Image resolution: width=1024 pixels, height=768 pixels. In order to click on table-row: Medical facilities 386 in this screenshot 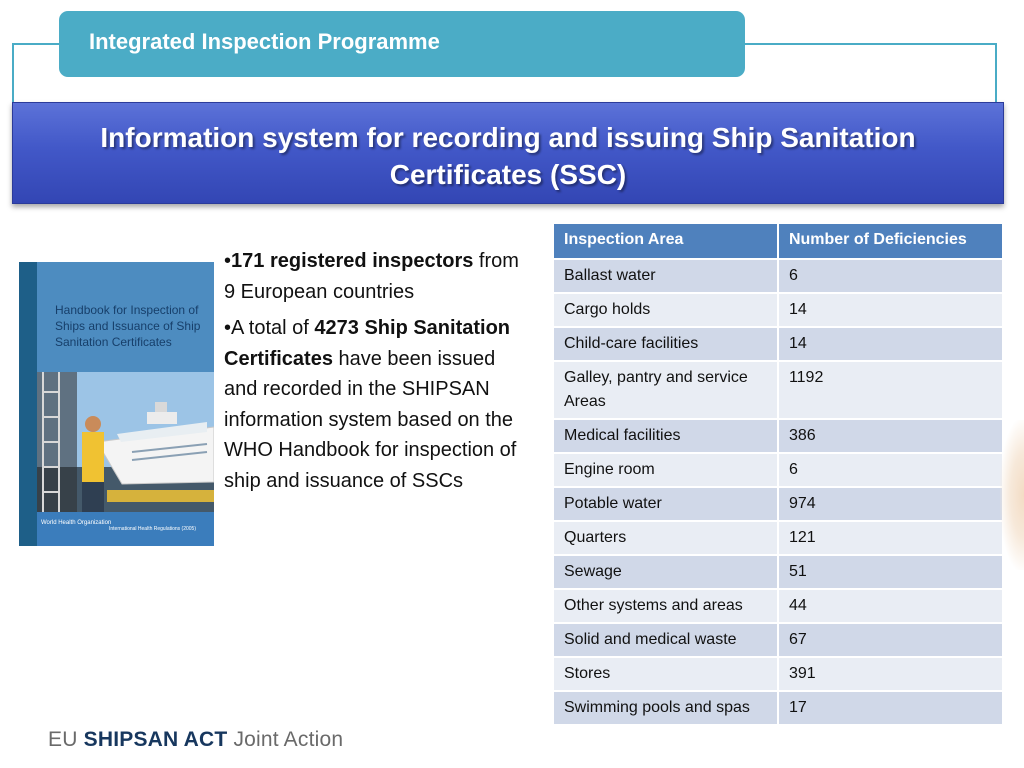, I will do `click(778, 436)`.